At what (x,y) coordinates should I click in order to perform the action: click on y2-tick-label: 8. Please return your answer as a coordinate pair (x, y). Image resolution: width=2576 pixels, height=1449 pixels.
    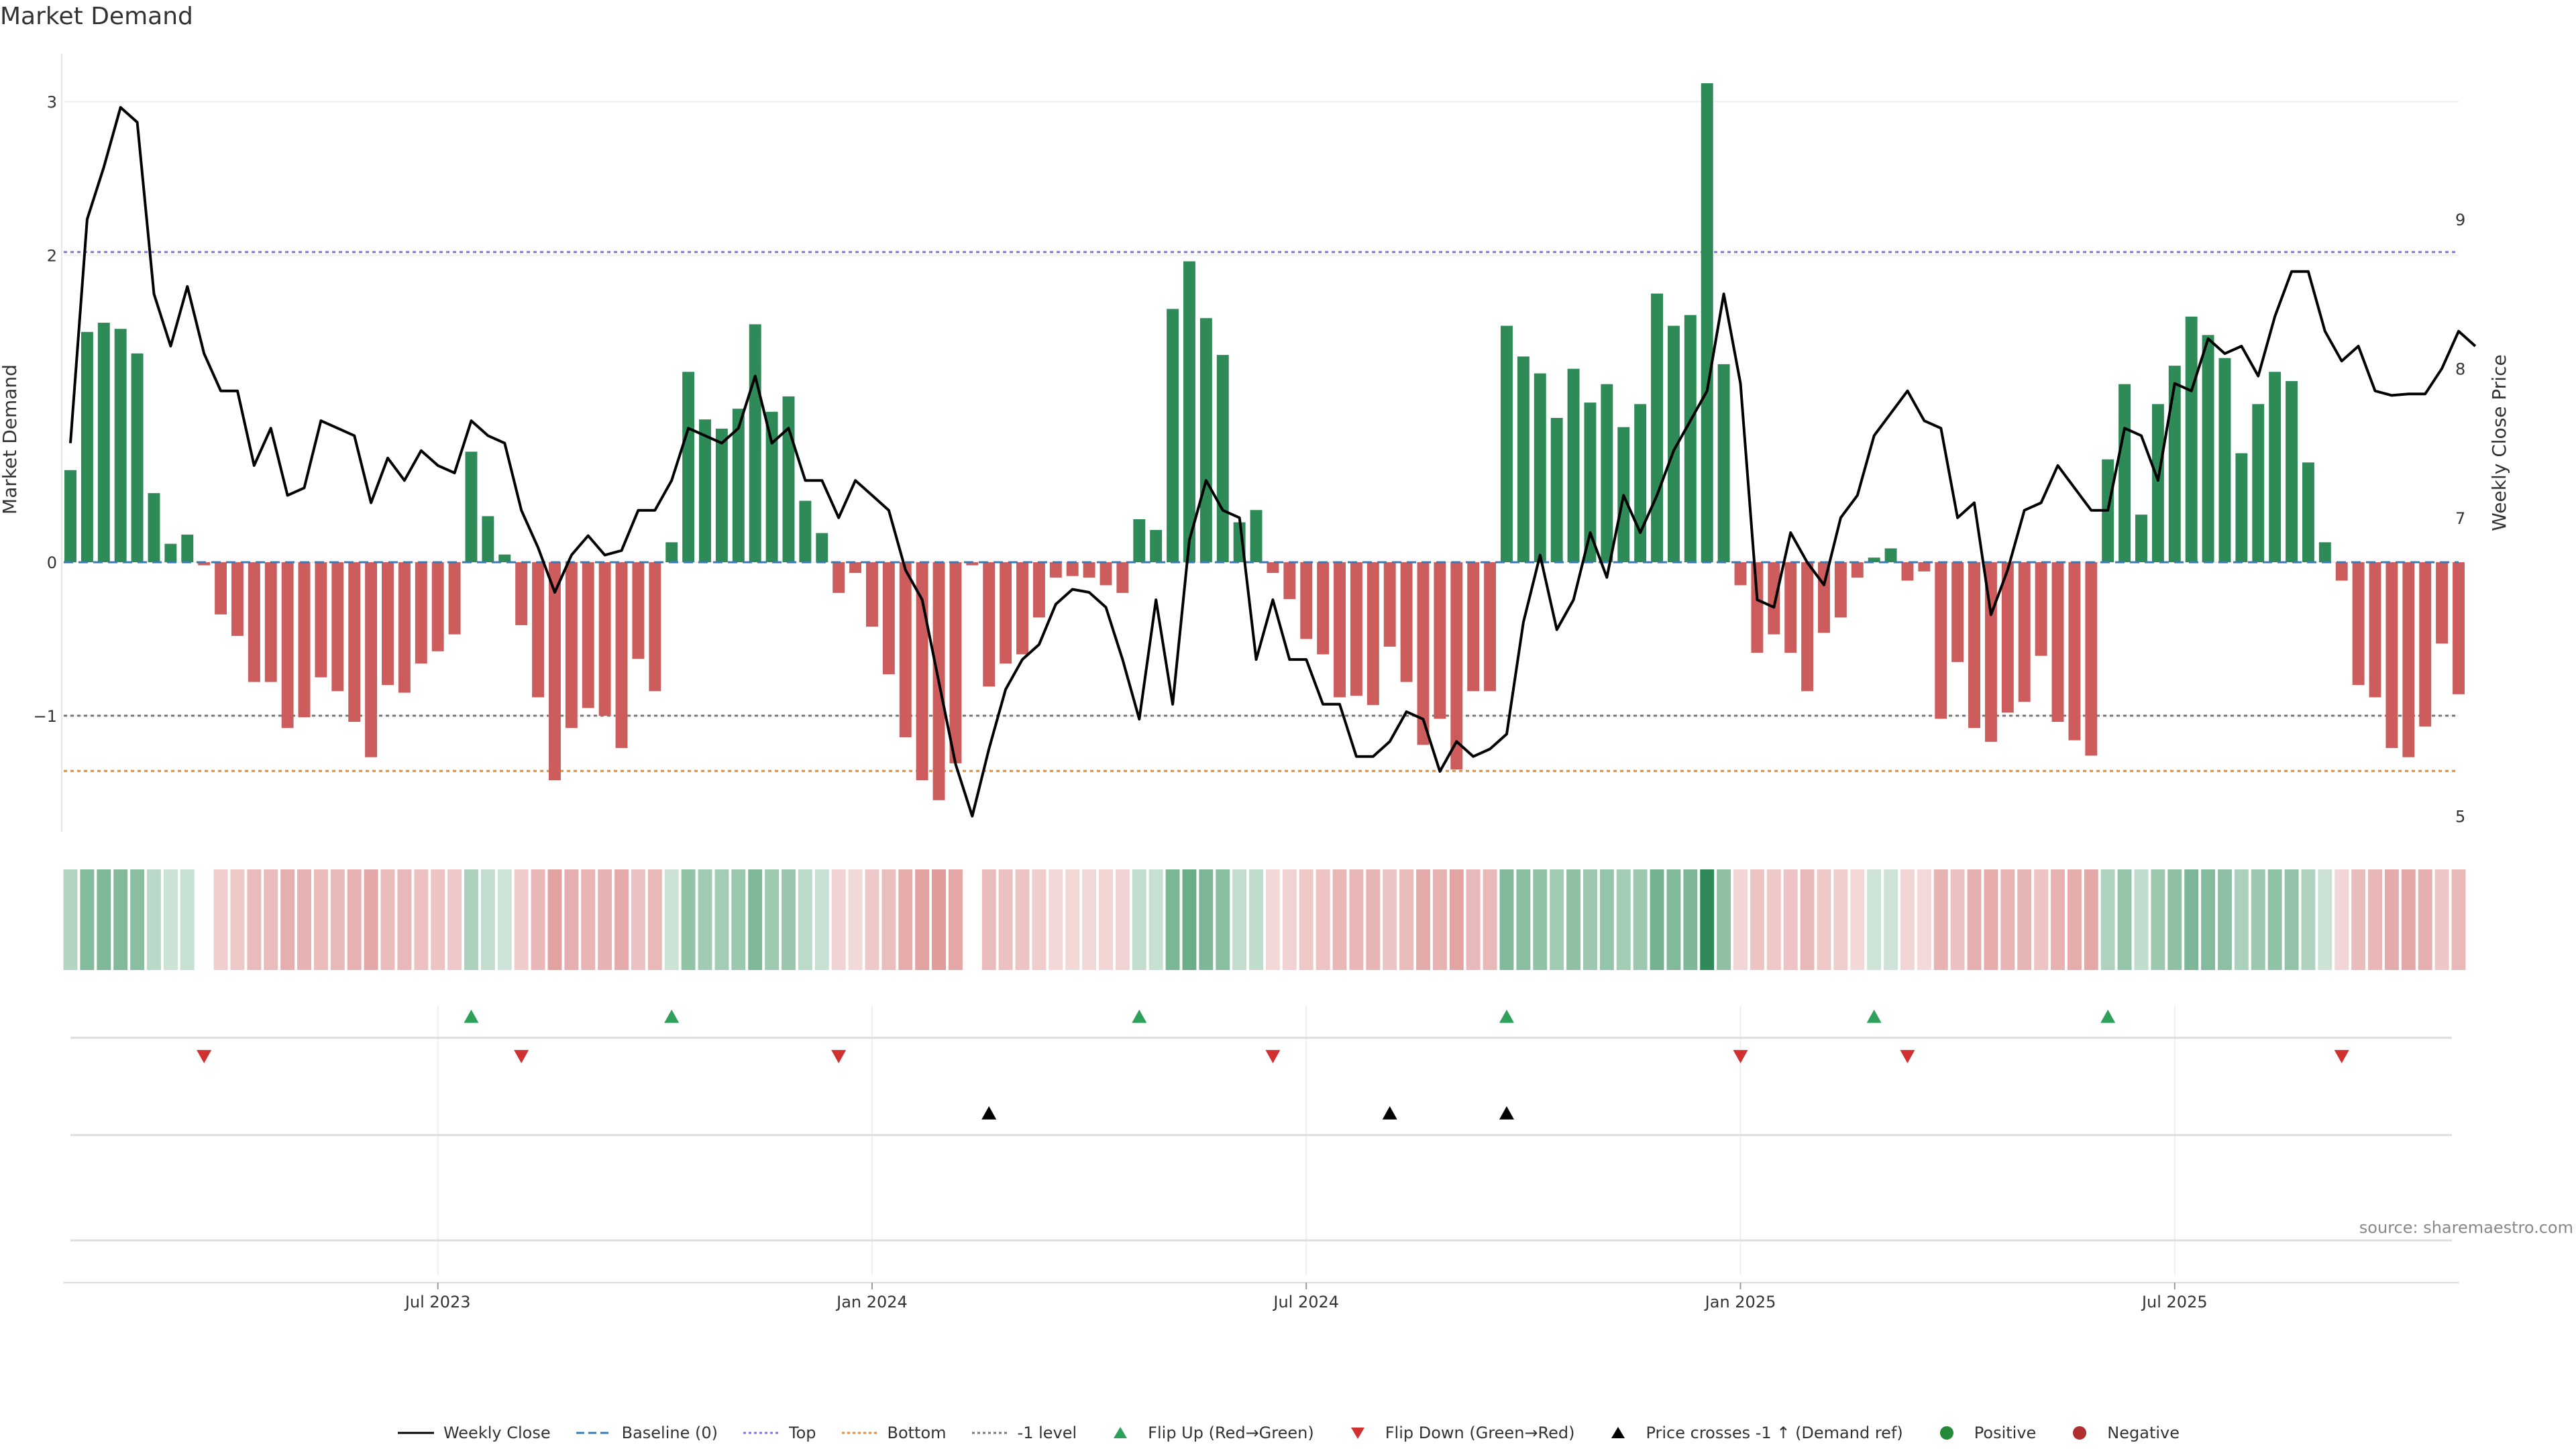
    Looking at the image, I should click on (2460, 369).